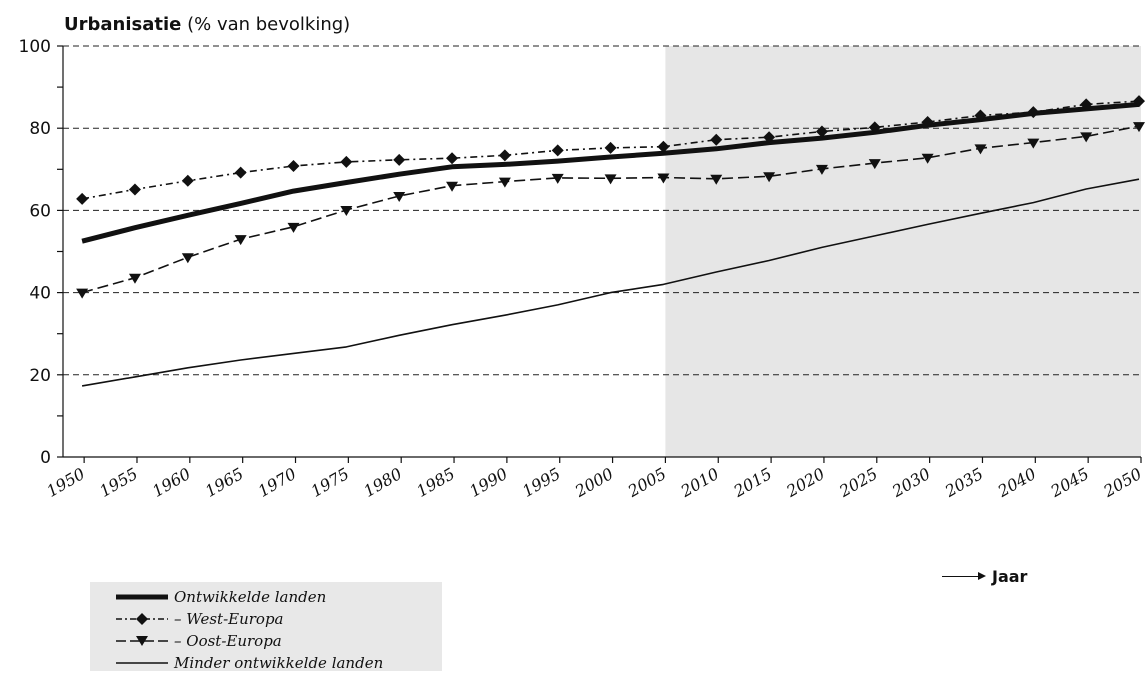 This screenshot has height=674, width=1146. I want to click on x-tick-label: 1995, so click(541, 482).